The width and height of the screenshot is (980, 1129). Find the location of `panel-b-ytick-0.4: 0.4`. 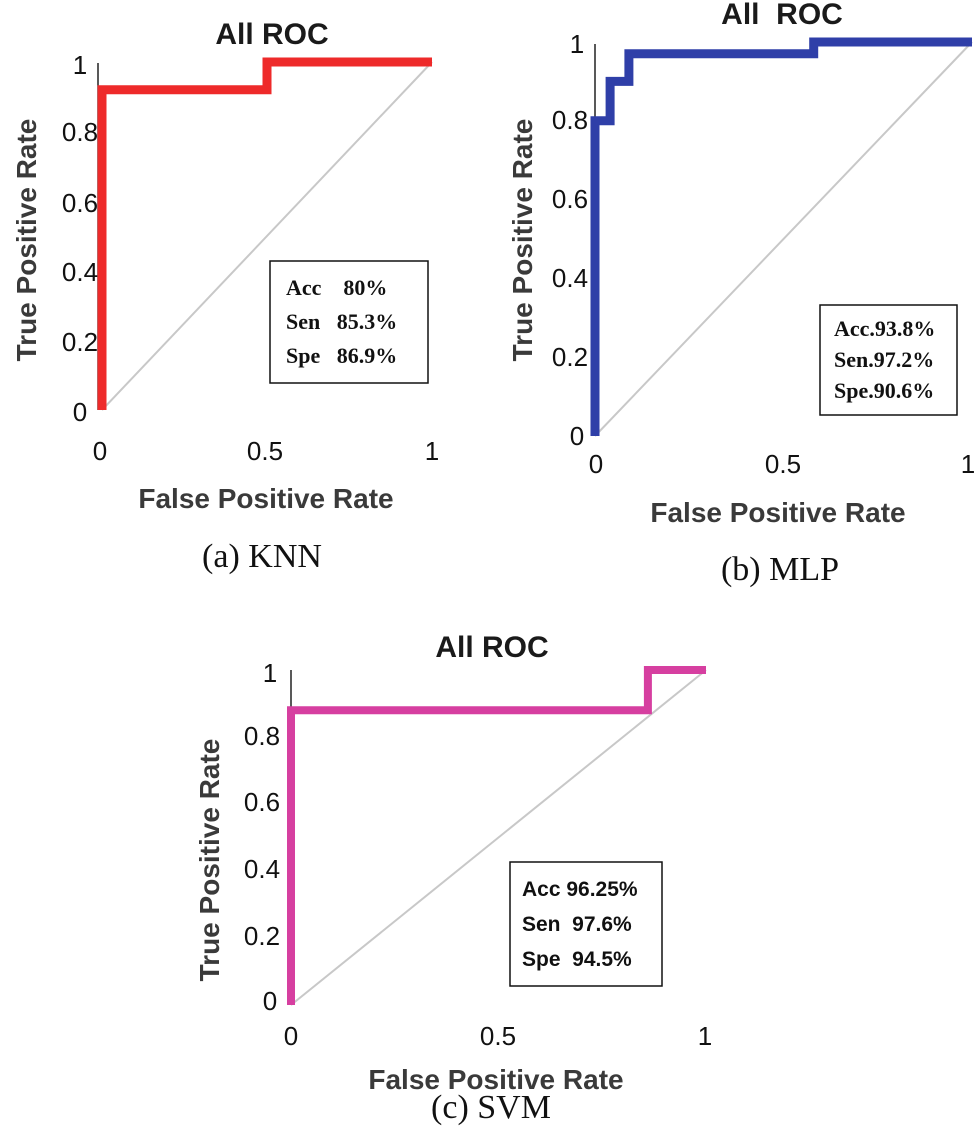

panel-b-ytick-0.4: 0.4 is located at coordinates (570, 278).